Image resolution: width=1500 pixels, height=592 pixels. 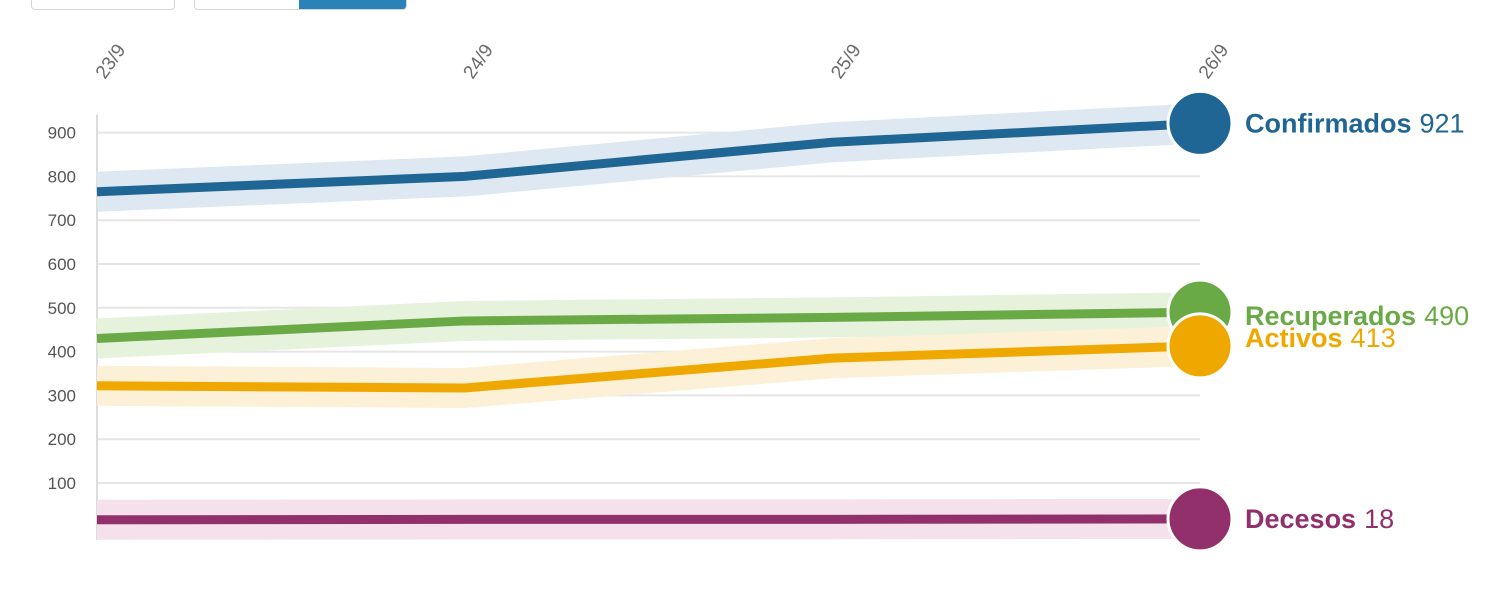 I want to click on series-name: Activos, so click(x=1294, y=338).